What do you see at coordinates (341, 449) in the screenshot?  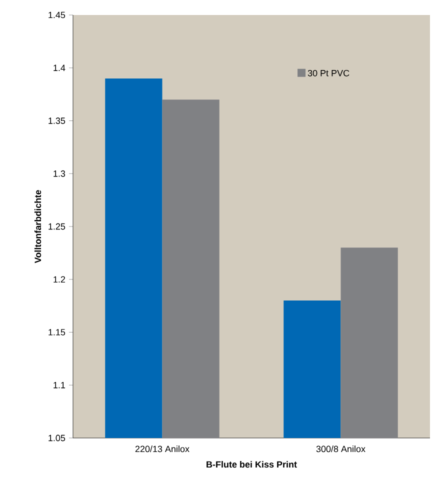 I see `x-tick-label: 300/8 Anilox` at bounding box center [341, 449].